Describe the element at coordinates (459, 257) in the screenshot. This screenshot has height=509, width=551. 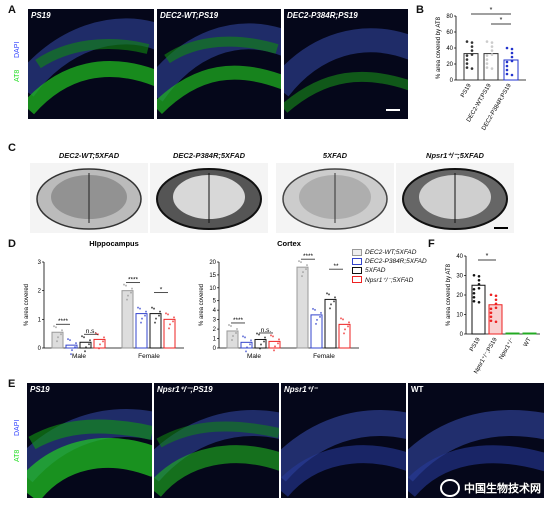
I see `y-tick-label: 40` at that location.